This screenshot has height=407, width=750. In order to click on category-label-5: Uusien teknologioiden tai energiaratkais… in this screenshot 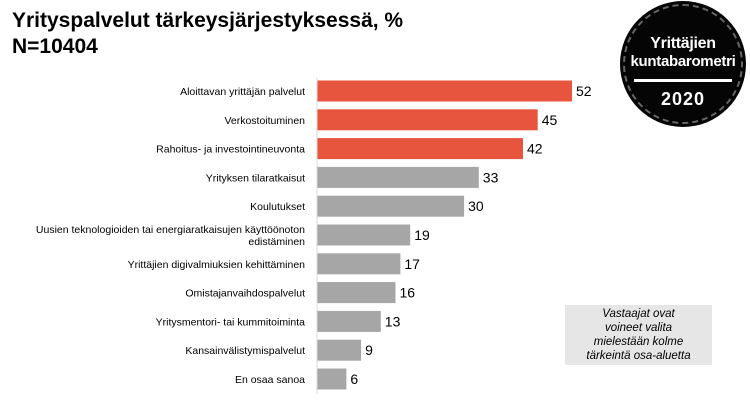, I will do `click(170, 236)`.